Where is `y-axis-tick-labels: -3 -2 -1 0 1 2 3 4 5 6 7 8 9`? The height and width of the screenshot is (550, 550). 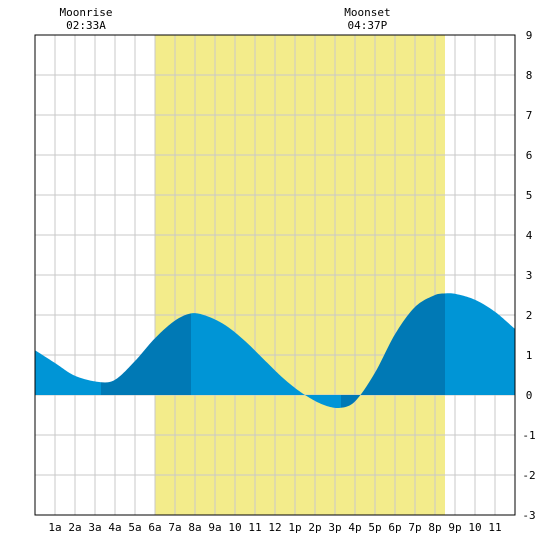 y-axis-tick-labels: -3 -2 -1 0 1 2 3 4 5 6 7 8 9 is located at coordinates (528, 275).